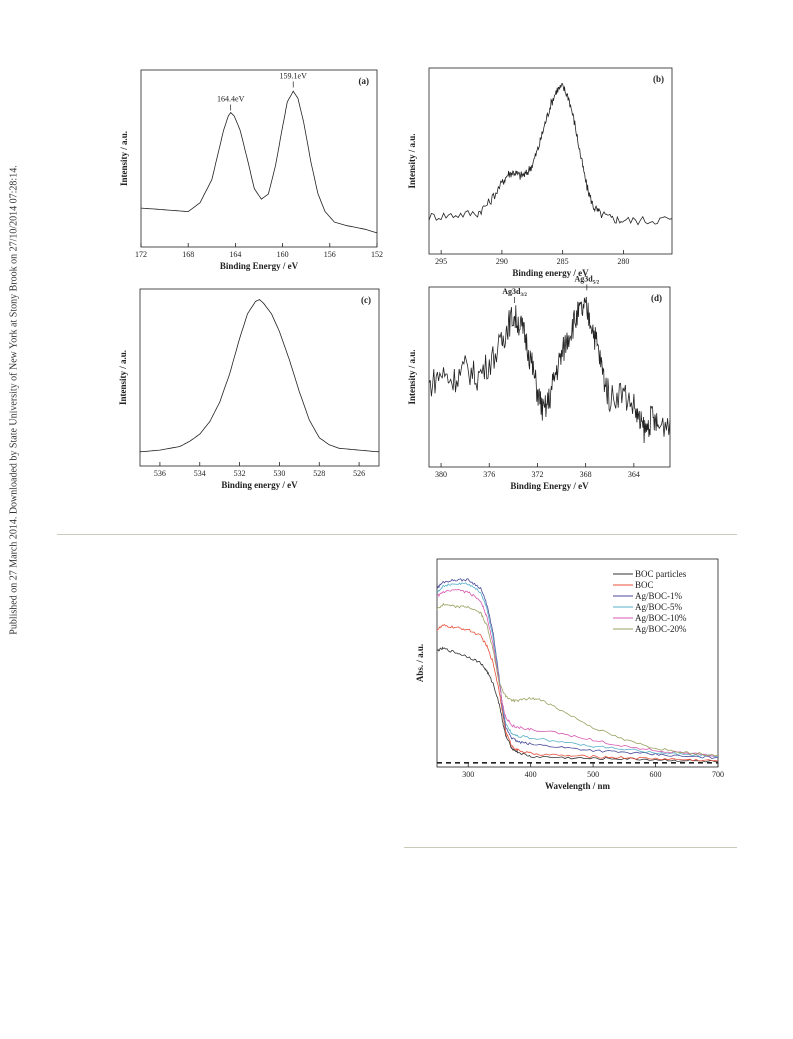 This screenshot has height=1039, width=793. I want to click on series-line-ag-boc-1-, so click(577, 668).